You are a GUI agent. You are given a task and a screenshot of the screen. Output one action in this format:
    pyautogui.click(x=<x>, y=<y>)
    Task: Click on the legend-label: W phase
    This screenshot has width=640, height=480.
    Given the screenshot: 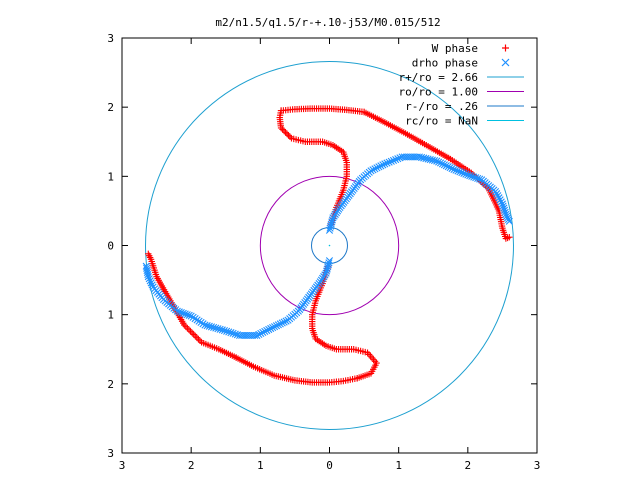 What is the action you would take?
    pyautogui.click(x=455, y=48)
    